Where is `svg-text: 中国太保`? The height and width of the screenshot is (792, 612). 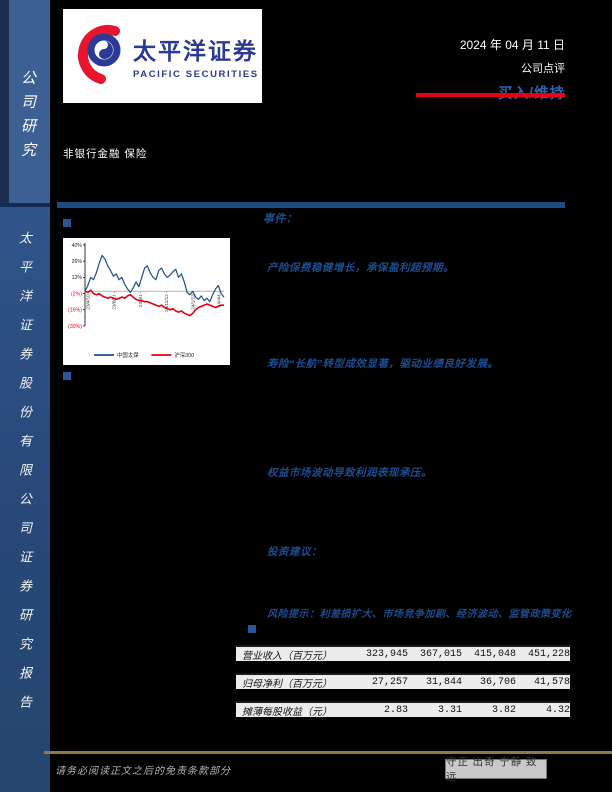
svg-text: 中国太保 is located at coordinates (128, 355).